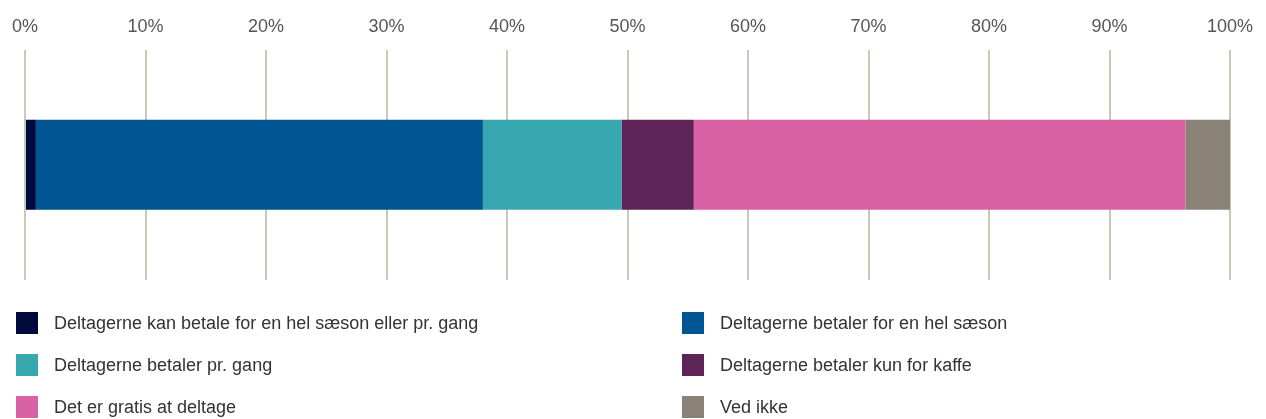  What do you see at coordinates (386, 25) in the screenshot?
I see `x-tick-label: 30%` at bounding box center [386, 25].